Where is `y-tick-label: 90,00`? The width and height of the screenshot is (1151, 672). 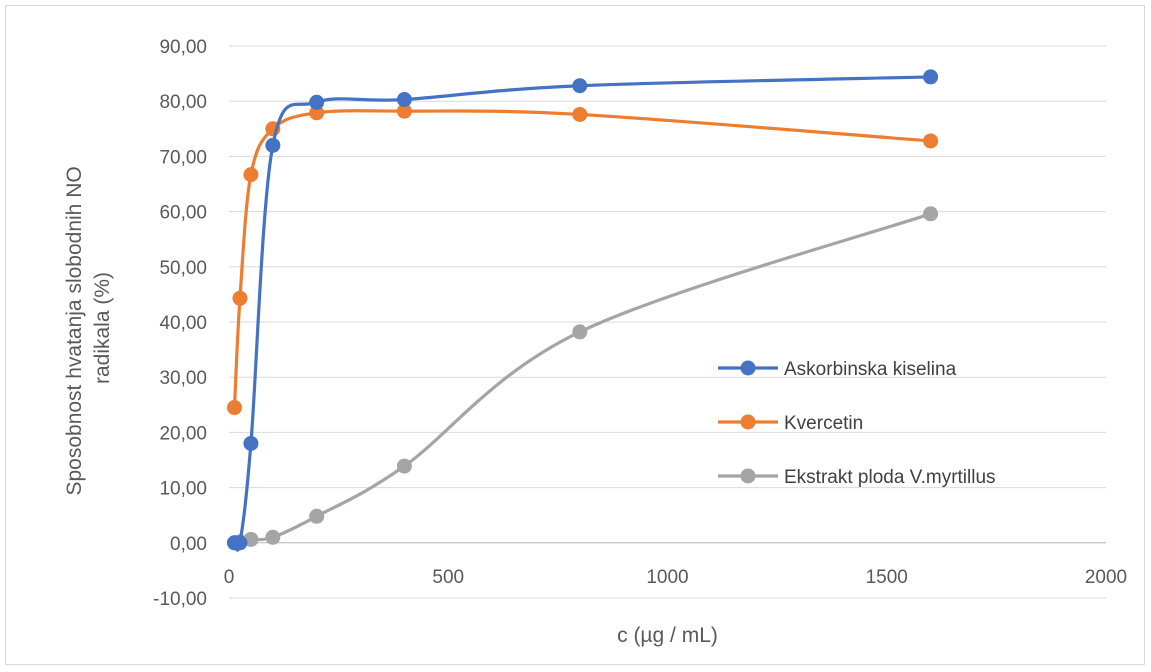
y-tick-label: 90,00 is located at coordinates (183, 47).